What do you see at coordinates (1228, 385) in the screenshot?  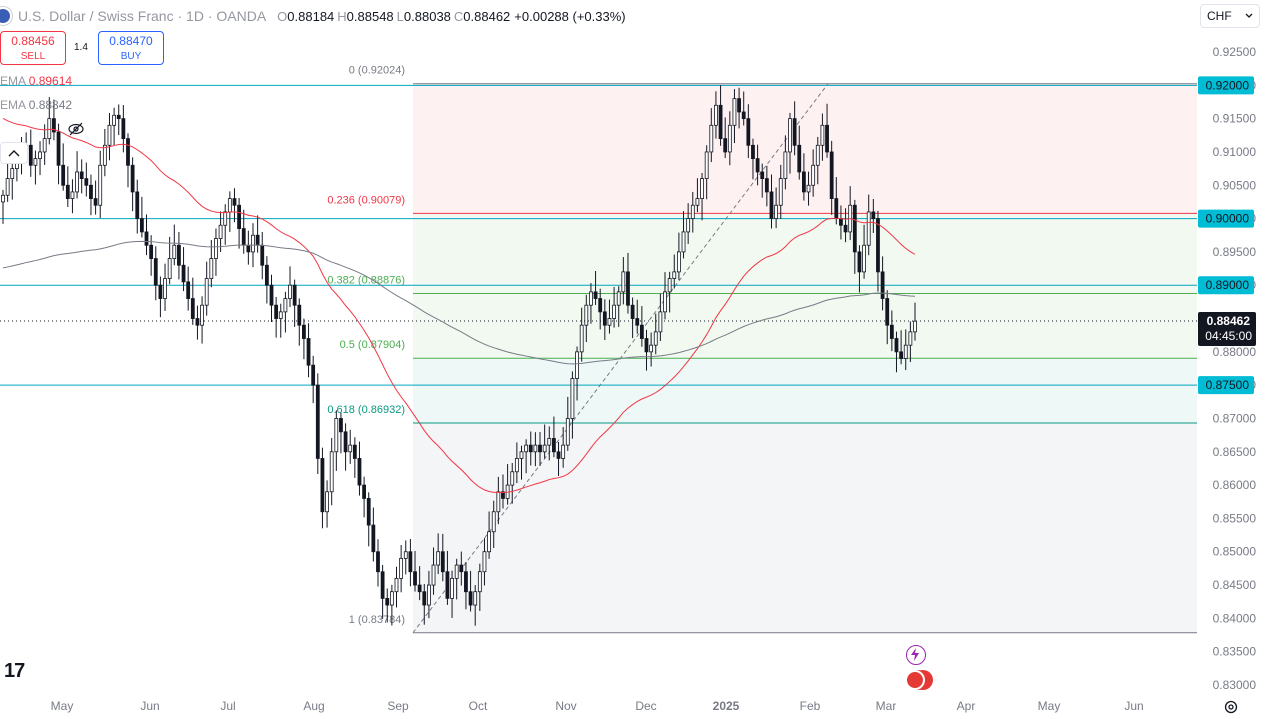 I see `level-price-badge-label: 0.87500` at bounding box center [1228, 385].